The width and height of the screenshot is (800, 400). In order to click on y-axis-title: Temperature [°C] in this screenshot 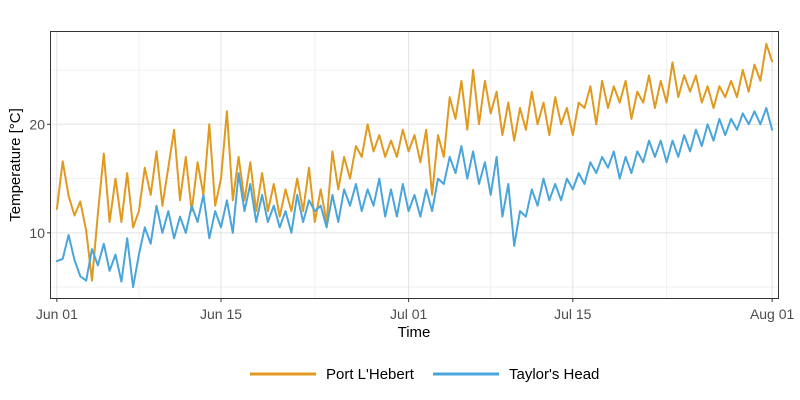, I will do `click(15, 165)`.